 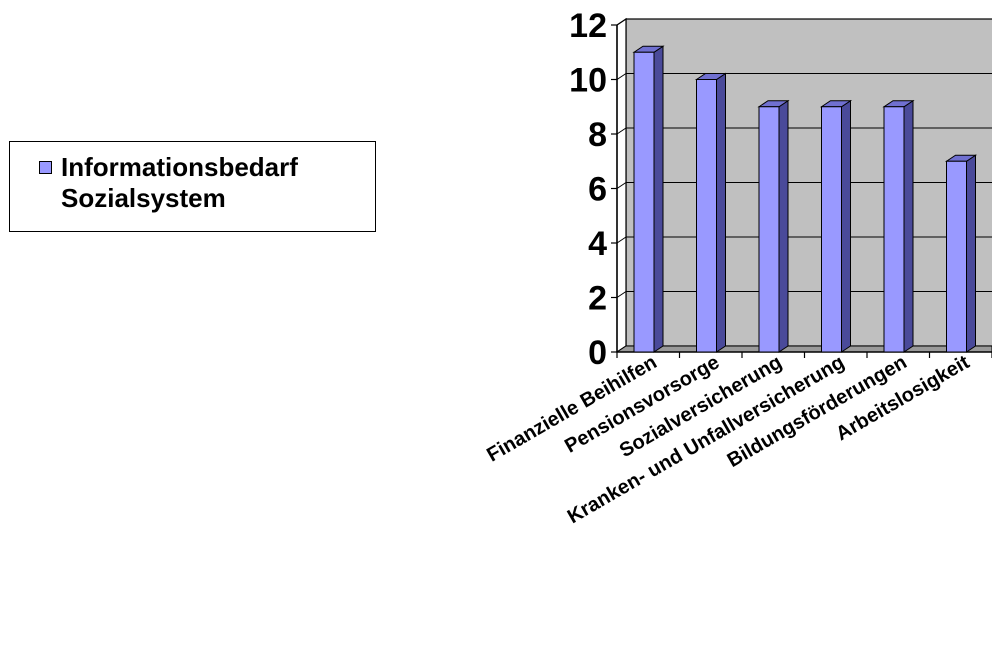 What do you see at coordinates (45, 167) in the screenshot?
I see `legend-swatch` at bounding box center [45, 167].